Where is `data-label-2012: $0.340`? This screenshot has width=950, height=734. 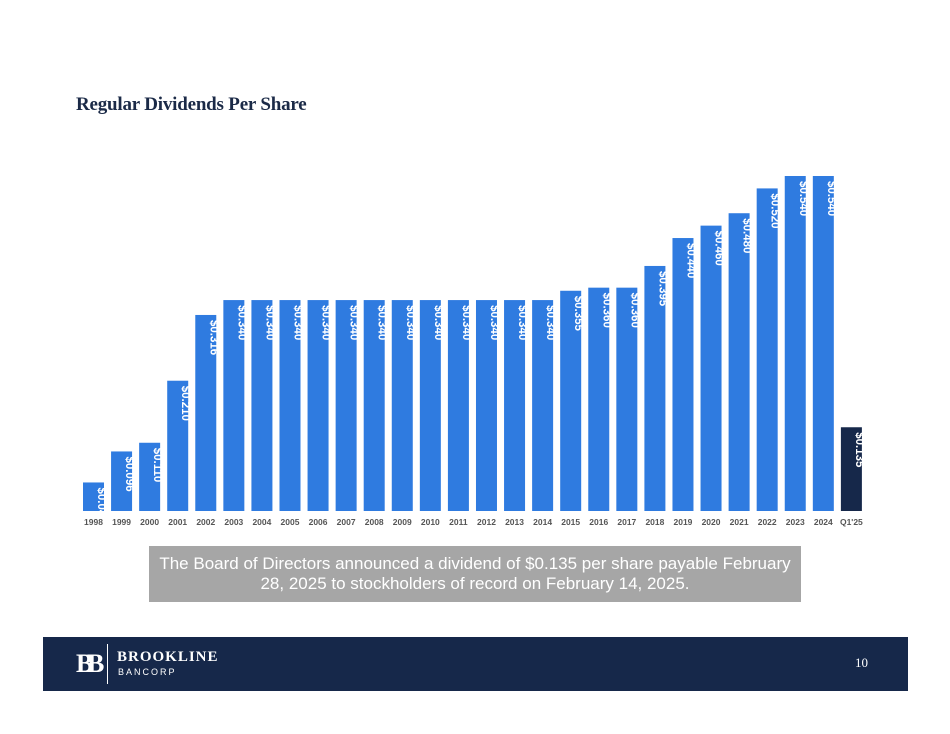 data-label-2012: $0.340 is located at coordinates (494, 322).